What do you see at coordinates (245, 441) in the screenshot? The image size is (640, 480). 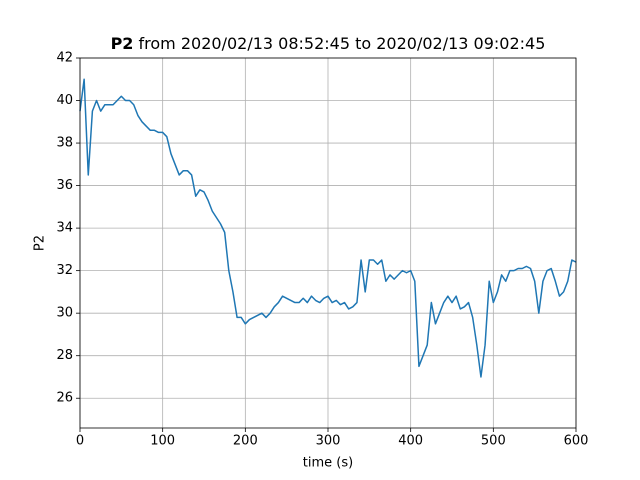 I see `x-tick-label: 200` at bounding box center [245, 441].